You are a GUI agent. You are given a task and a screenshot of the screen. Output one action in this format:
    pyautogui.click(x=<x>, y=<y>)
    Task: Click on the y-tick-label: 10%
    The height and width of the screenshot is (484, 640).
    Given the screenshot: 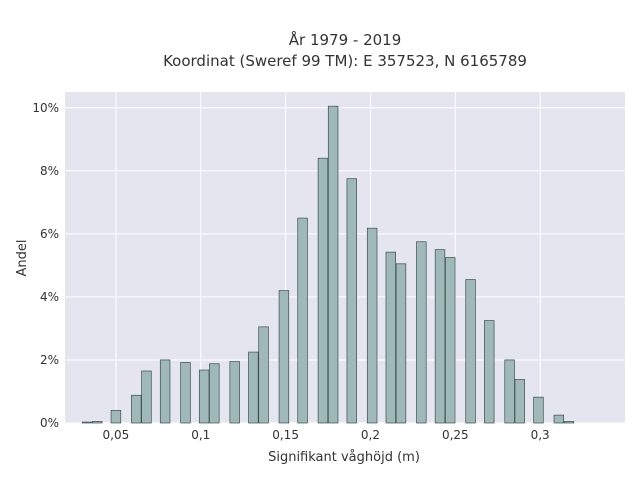 What is the action you would take?
    pyautogui.click(x=45, y=108)
    